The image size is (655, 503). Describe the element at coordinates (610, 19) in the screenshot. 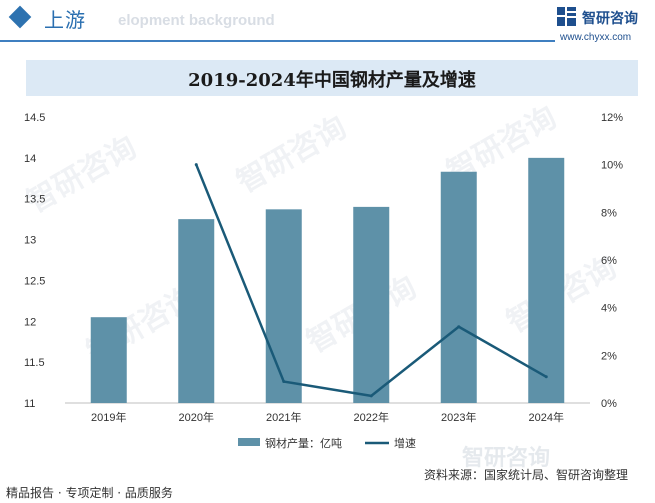

I see `brand-name: 智研咨询` at that location.